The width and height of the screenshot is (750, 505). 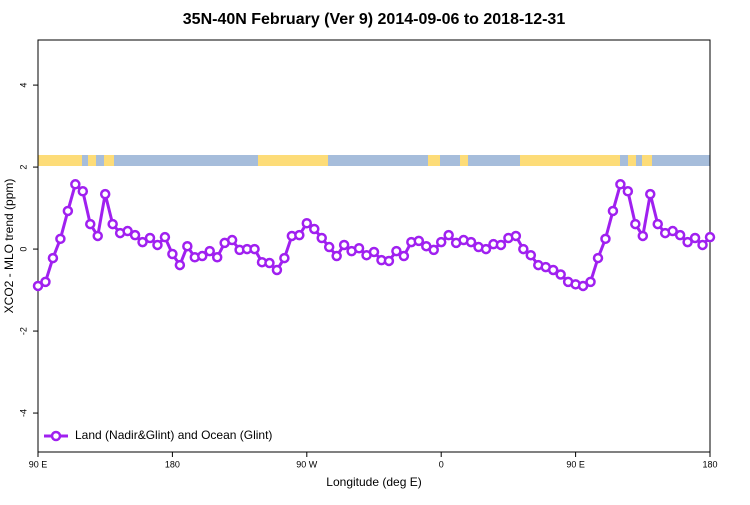 What do you see at coordinates (307, 464) in the screenshot?
I see `x-tick-label: 90 W` at bounding box center [307, 464].